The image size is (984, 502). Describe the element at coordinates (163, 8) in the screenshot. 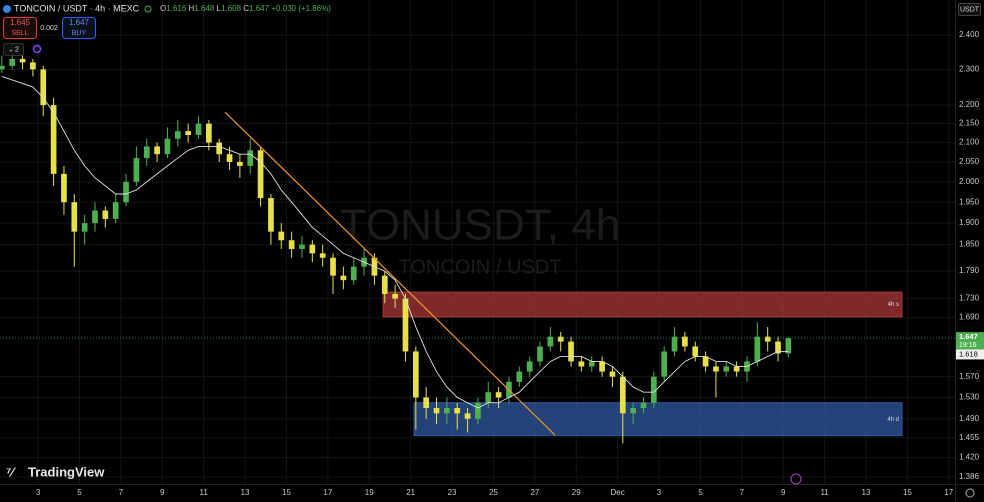

I see `ohlc-label: O` at that location.